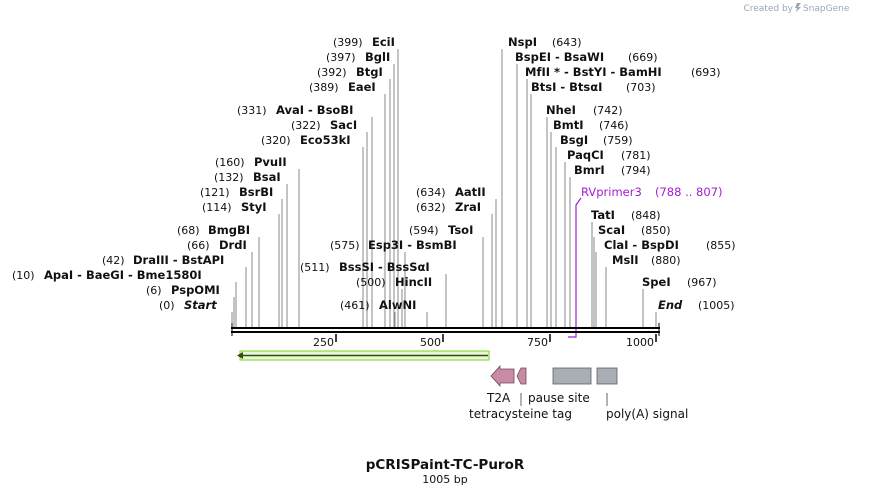 This screenshot has height=495, width=891. I want to click on site-enzyme: EaeI, so click(362, 87).